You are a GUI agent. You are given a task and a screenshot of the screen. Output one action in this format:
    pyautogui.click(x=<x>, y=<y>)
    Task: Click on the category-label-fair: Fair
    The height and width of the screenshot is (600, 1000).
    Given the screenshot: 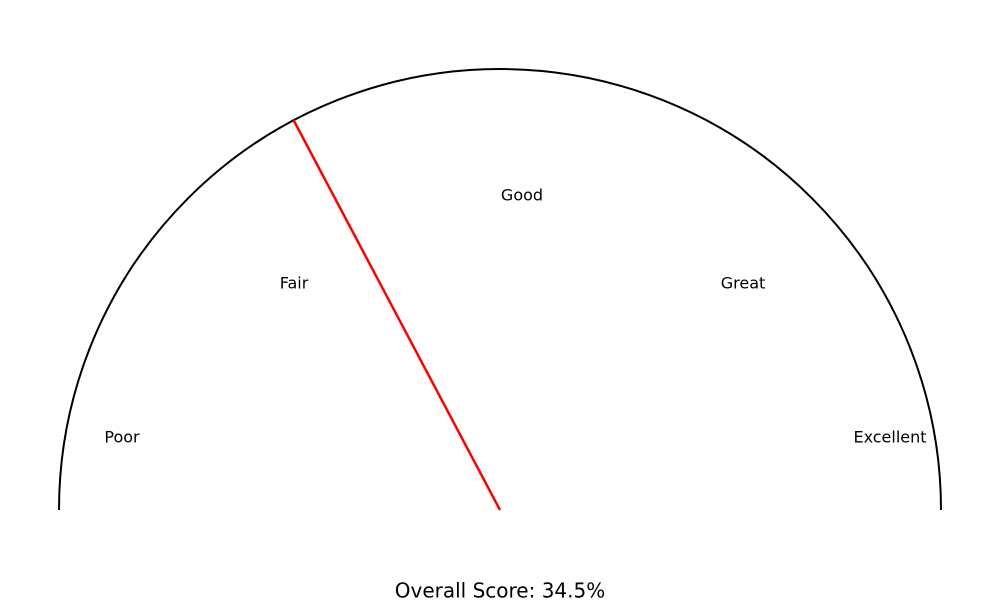 What is the action you would take?
    pyautogui.click(x=294, y=283)
    